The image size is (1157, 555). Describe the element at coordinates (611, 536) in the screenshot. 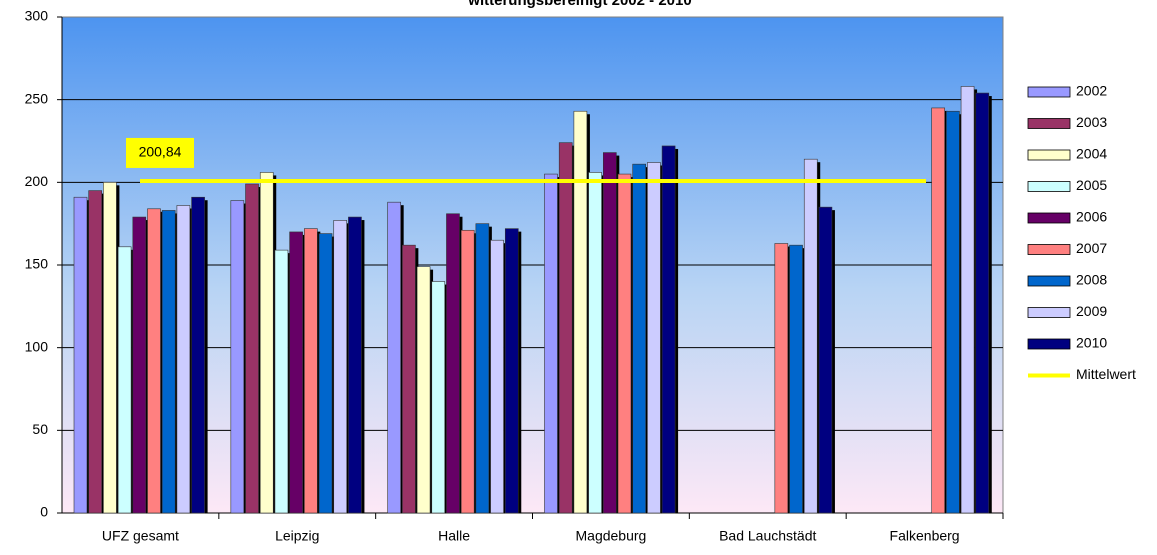

I see `x-tick-label: Magdeburg` at that location.